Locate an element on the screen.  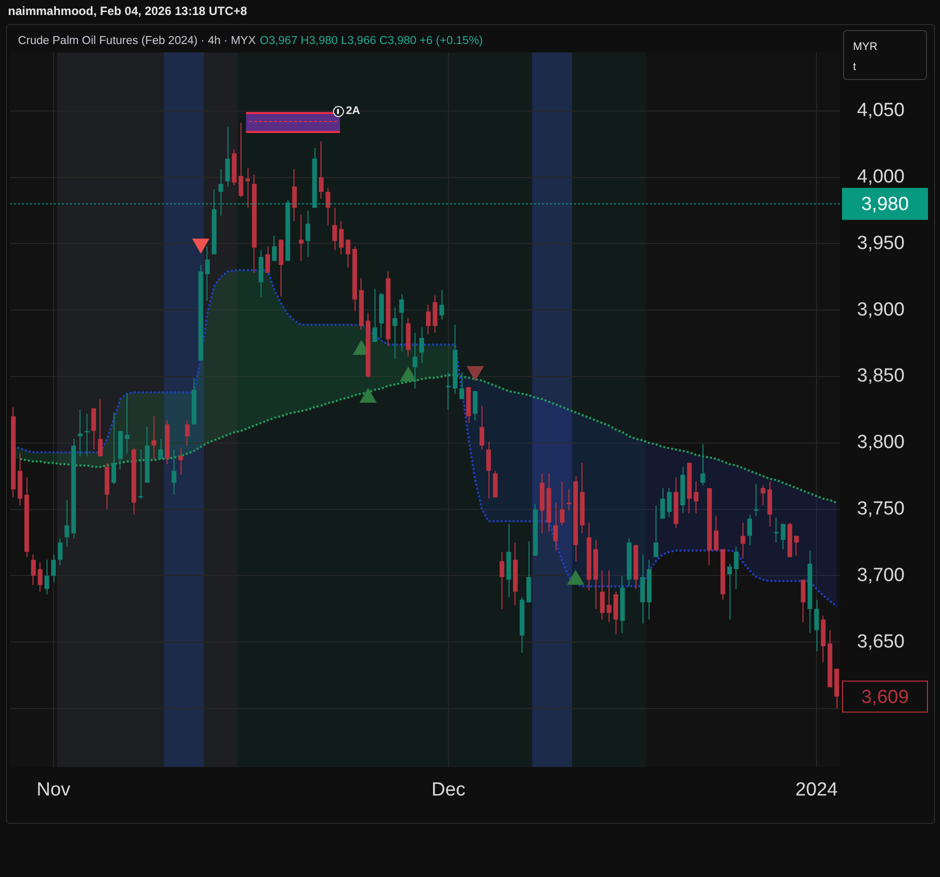
y-tick-label: 4,000 is located at coordinates (881, 177).